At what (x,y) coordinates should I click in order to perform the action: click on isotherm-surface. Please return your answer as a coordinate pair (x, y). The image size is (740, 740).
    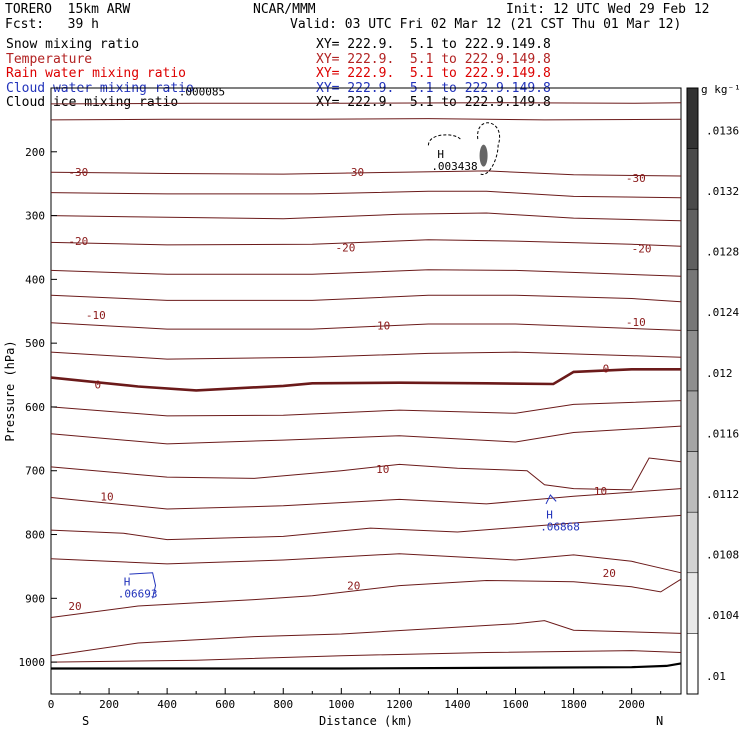
    Looking at the image, I should click on (366, 666).